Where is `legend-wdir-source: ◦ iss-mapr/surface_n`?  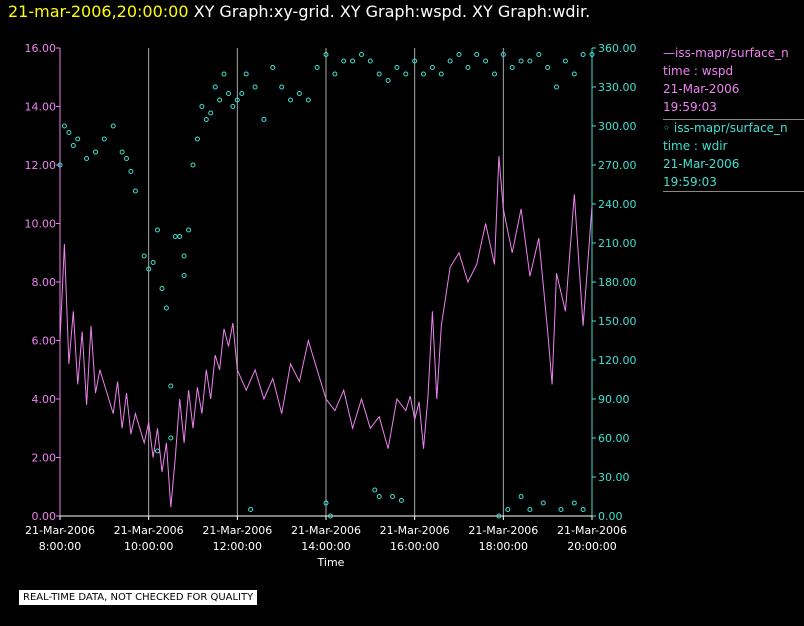
legend-wdir-source: ◦ iss-mapr/surface_n is located at coordinates (725, 128).